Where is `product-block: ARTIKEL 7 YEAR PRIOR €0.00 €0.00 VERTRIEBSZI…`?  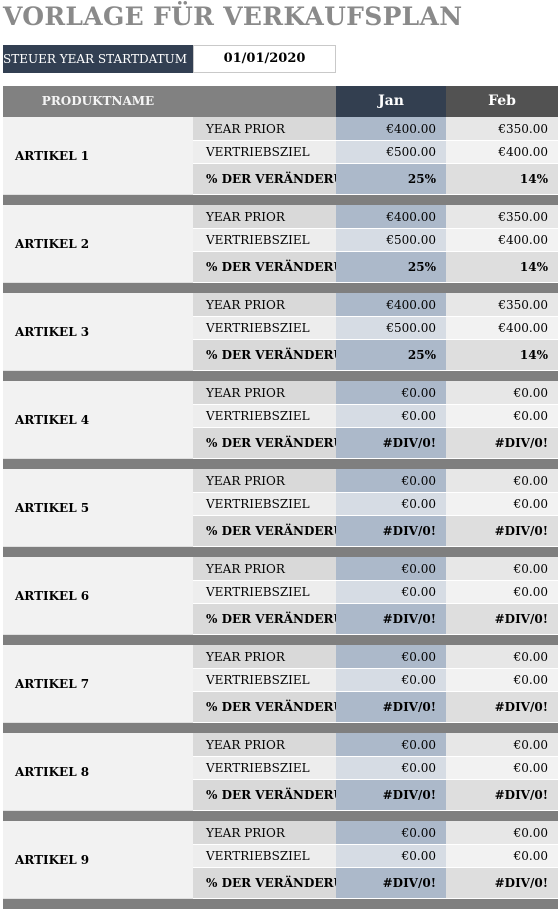
product-block: ARTIKEL 7 YEAR PRIOR €0.00 €0.00 VERTRIEBSZI… is located at coordinates (280, 689).